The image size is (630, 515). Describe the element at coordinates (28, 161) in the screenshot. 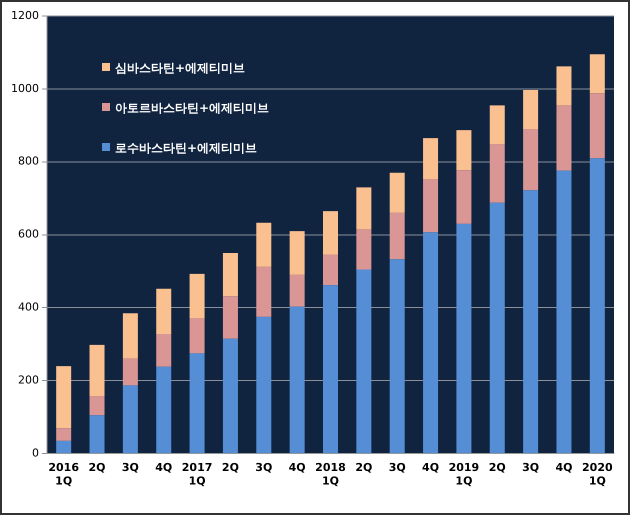

I see `y-tick-label: 800` at that location.